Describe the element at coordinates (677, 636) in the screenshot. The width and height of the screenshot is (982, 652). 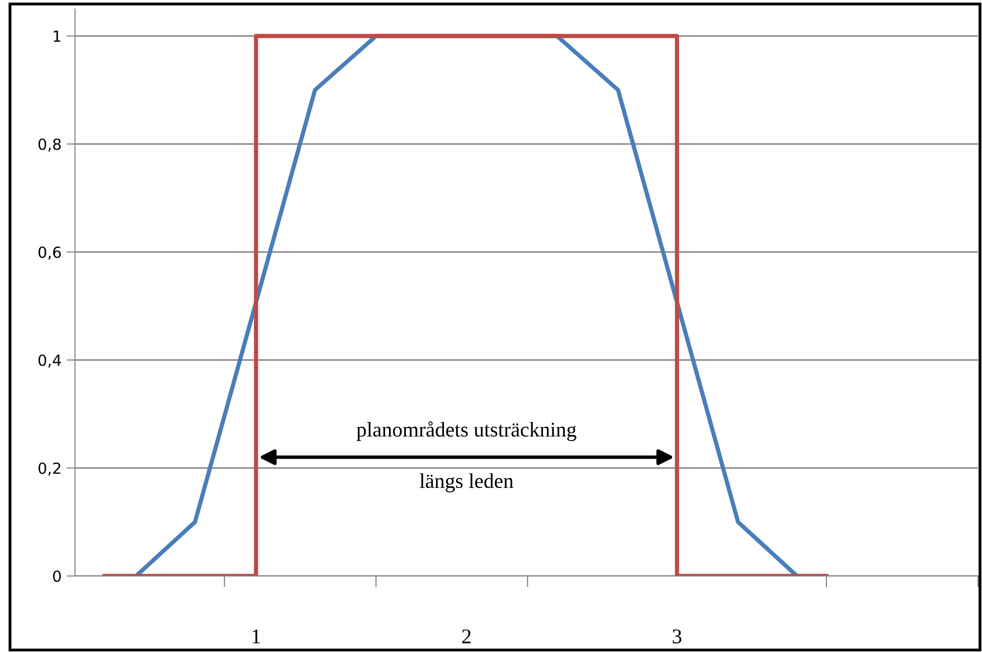
I see `x-tick-label: 3` at that location.